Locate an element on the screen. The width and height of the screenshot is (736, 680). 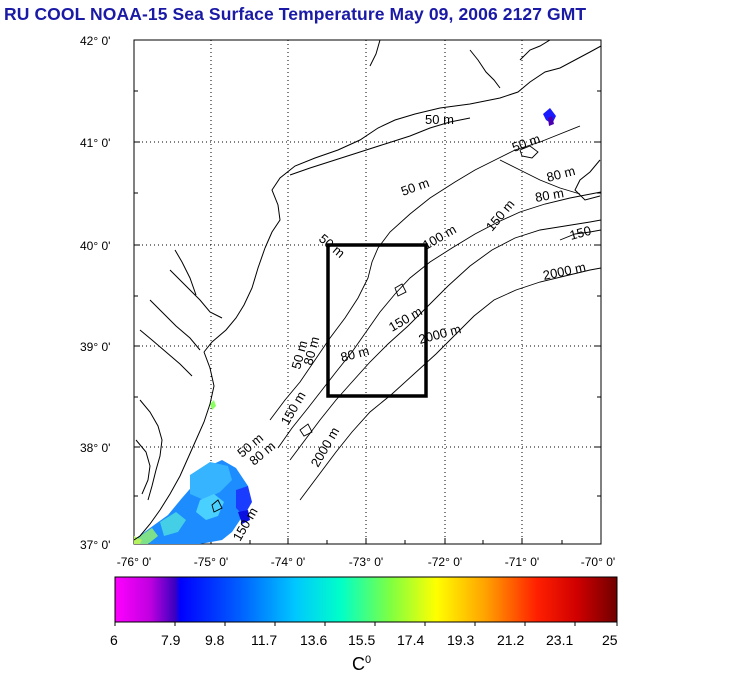
lon-label: -70° 0' is located at coordinates (598, 562).